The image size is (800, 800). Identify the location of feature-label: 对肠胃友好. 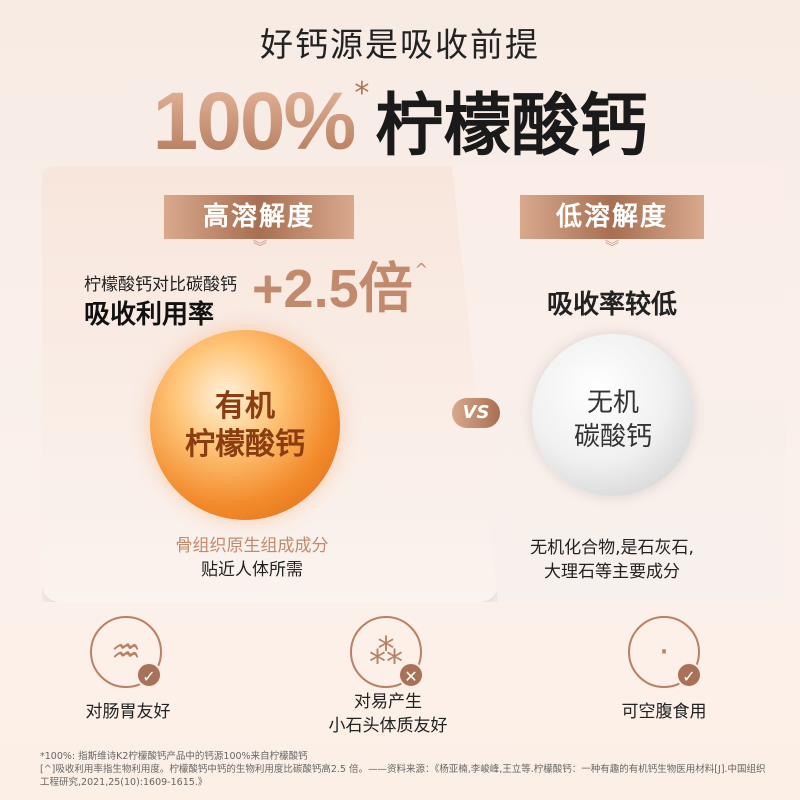
(128, 712).